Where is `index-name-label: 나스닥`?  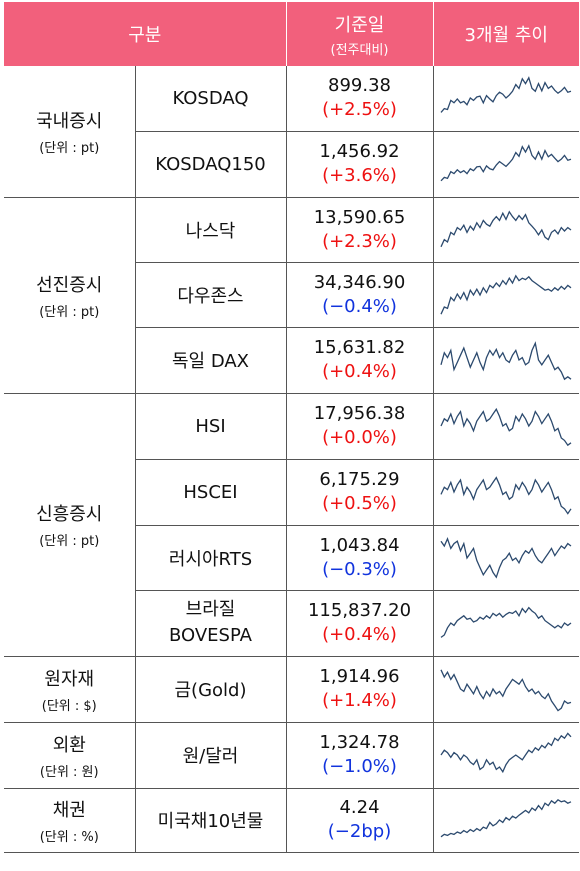
index-name-label: 나스닥 is located at coordinates (210, 231).